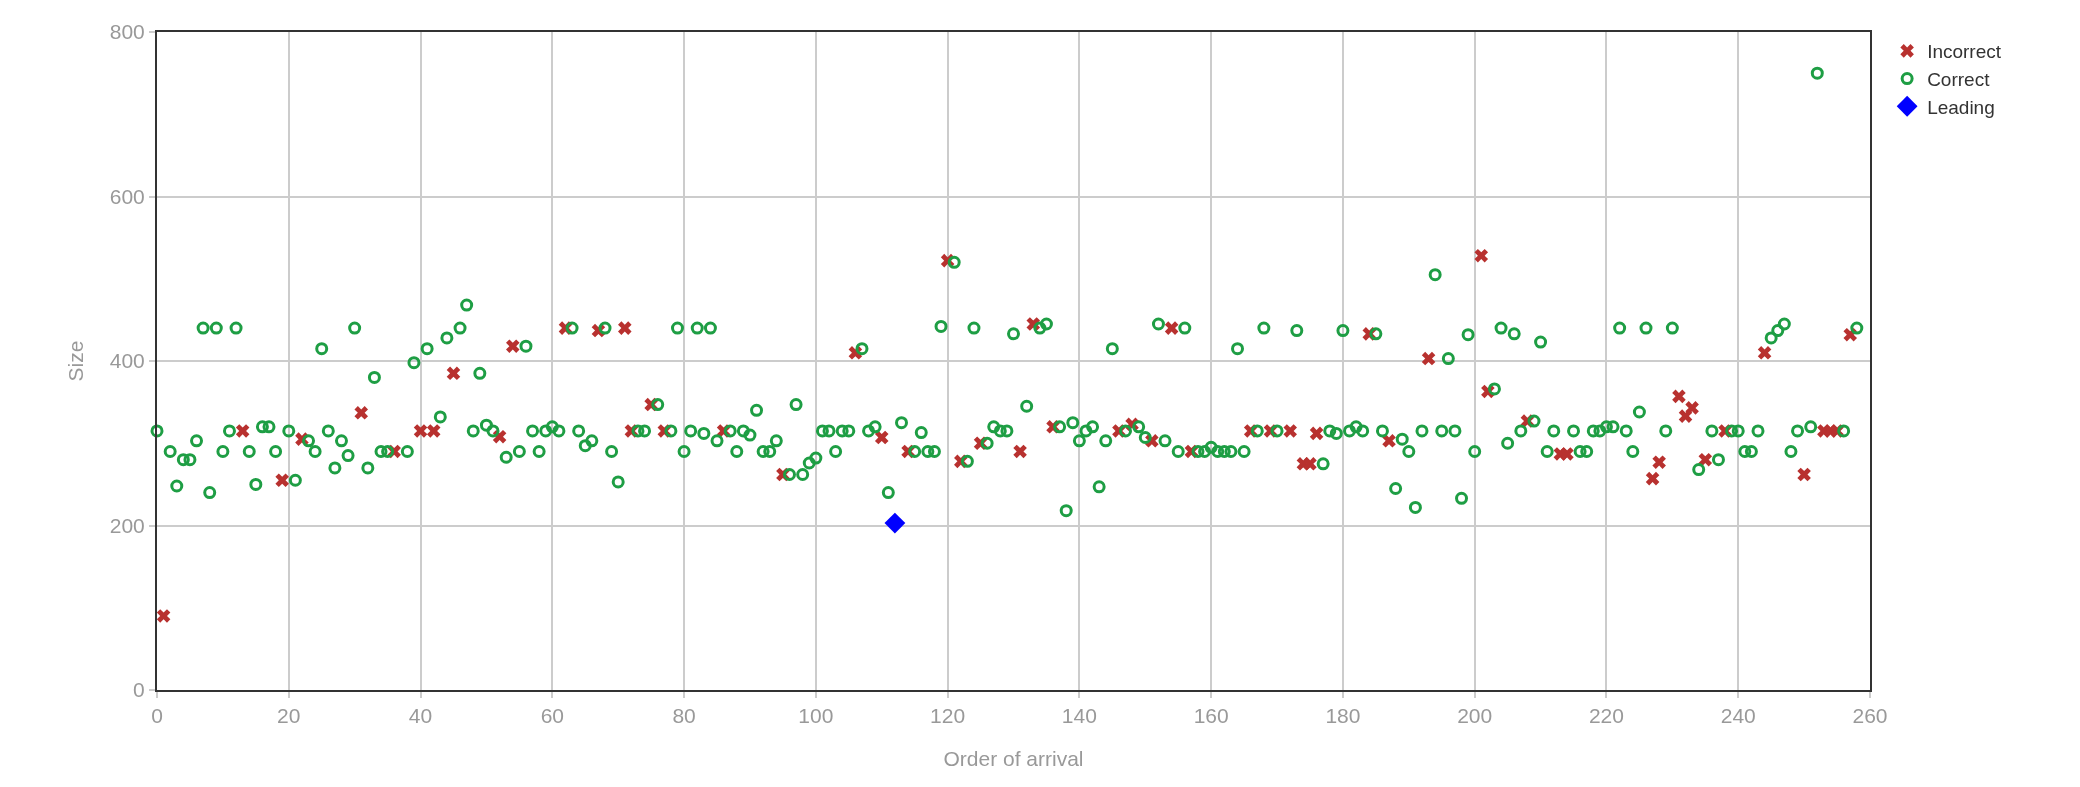 This screenshot has width=2080, height=787. I want to click on x-tick-label: 100, so click(816, 716).